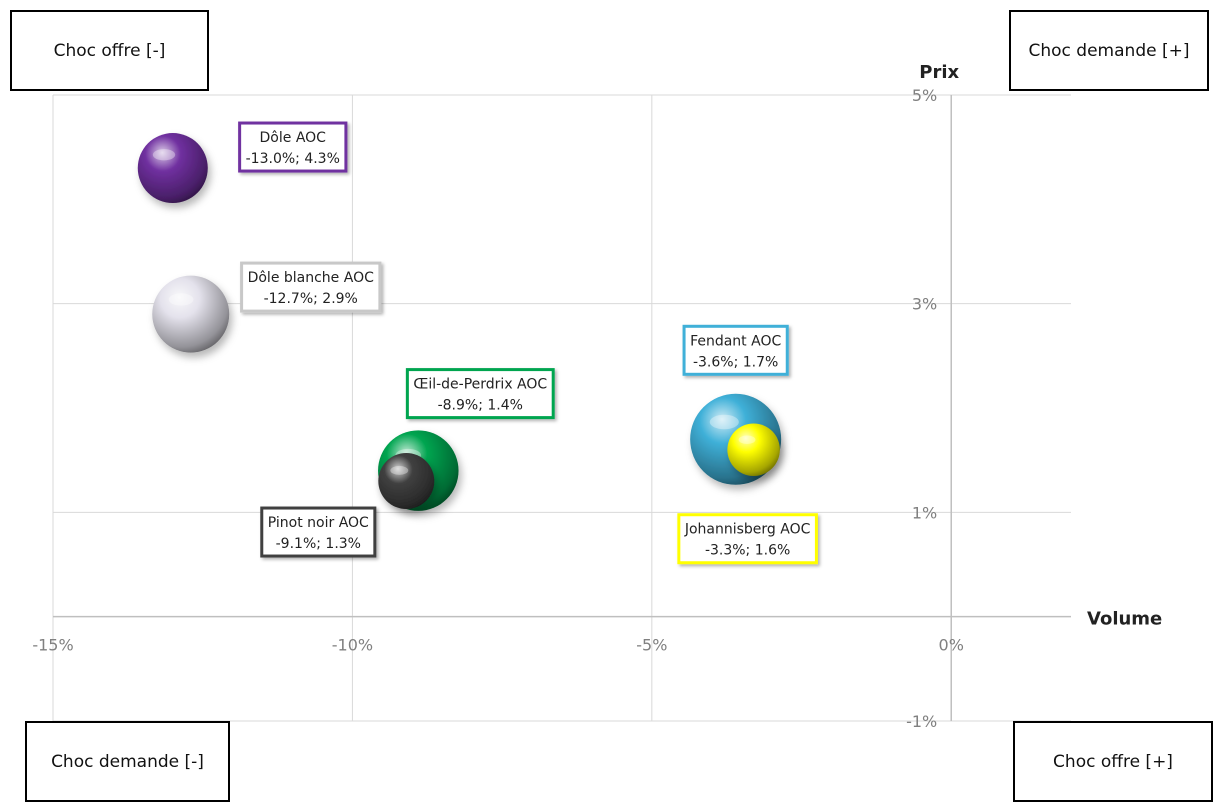 This screenshot has width=1217, height=802. I want to click on data-label-value: -3.6%; 1.7%, so click(735, 362).